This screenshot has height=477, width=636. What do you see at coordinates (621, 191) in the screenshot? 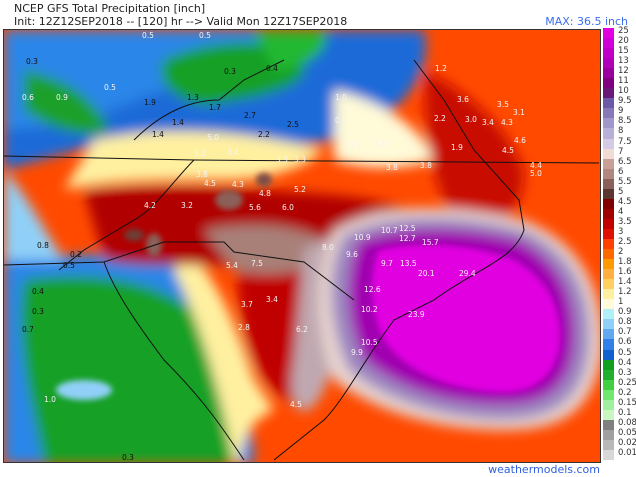
I see `legend-label: 5` at bounding box center [621, 191].